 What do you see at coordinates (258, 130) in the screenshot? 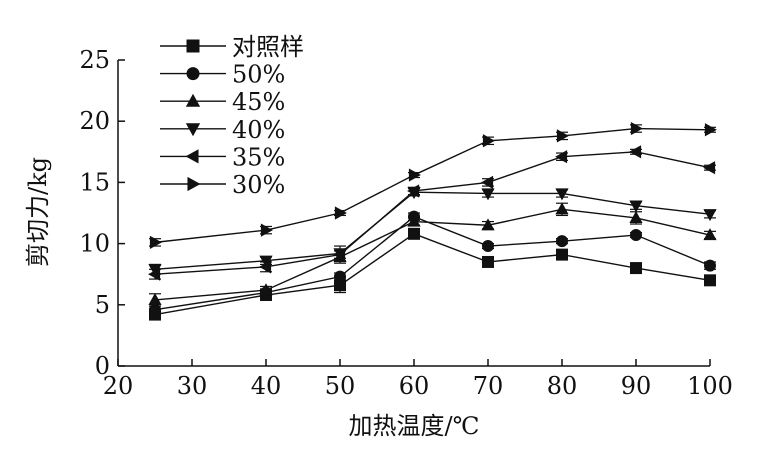
I see `legend-label: 40%` at bounding box center [258, 130].